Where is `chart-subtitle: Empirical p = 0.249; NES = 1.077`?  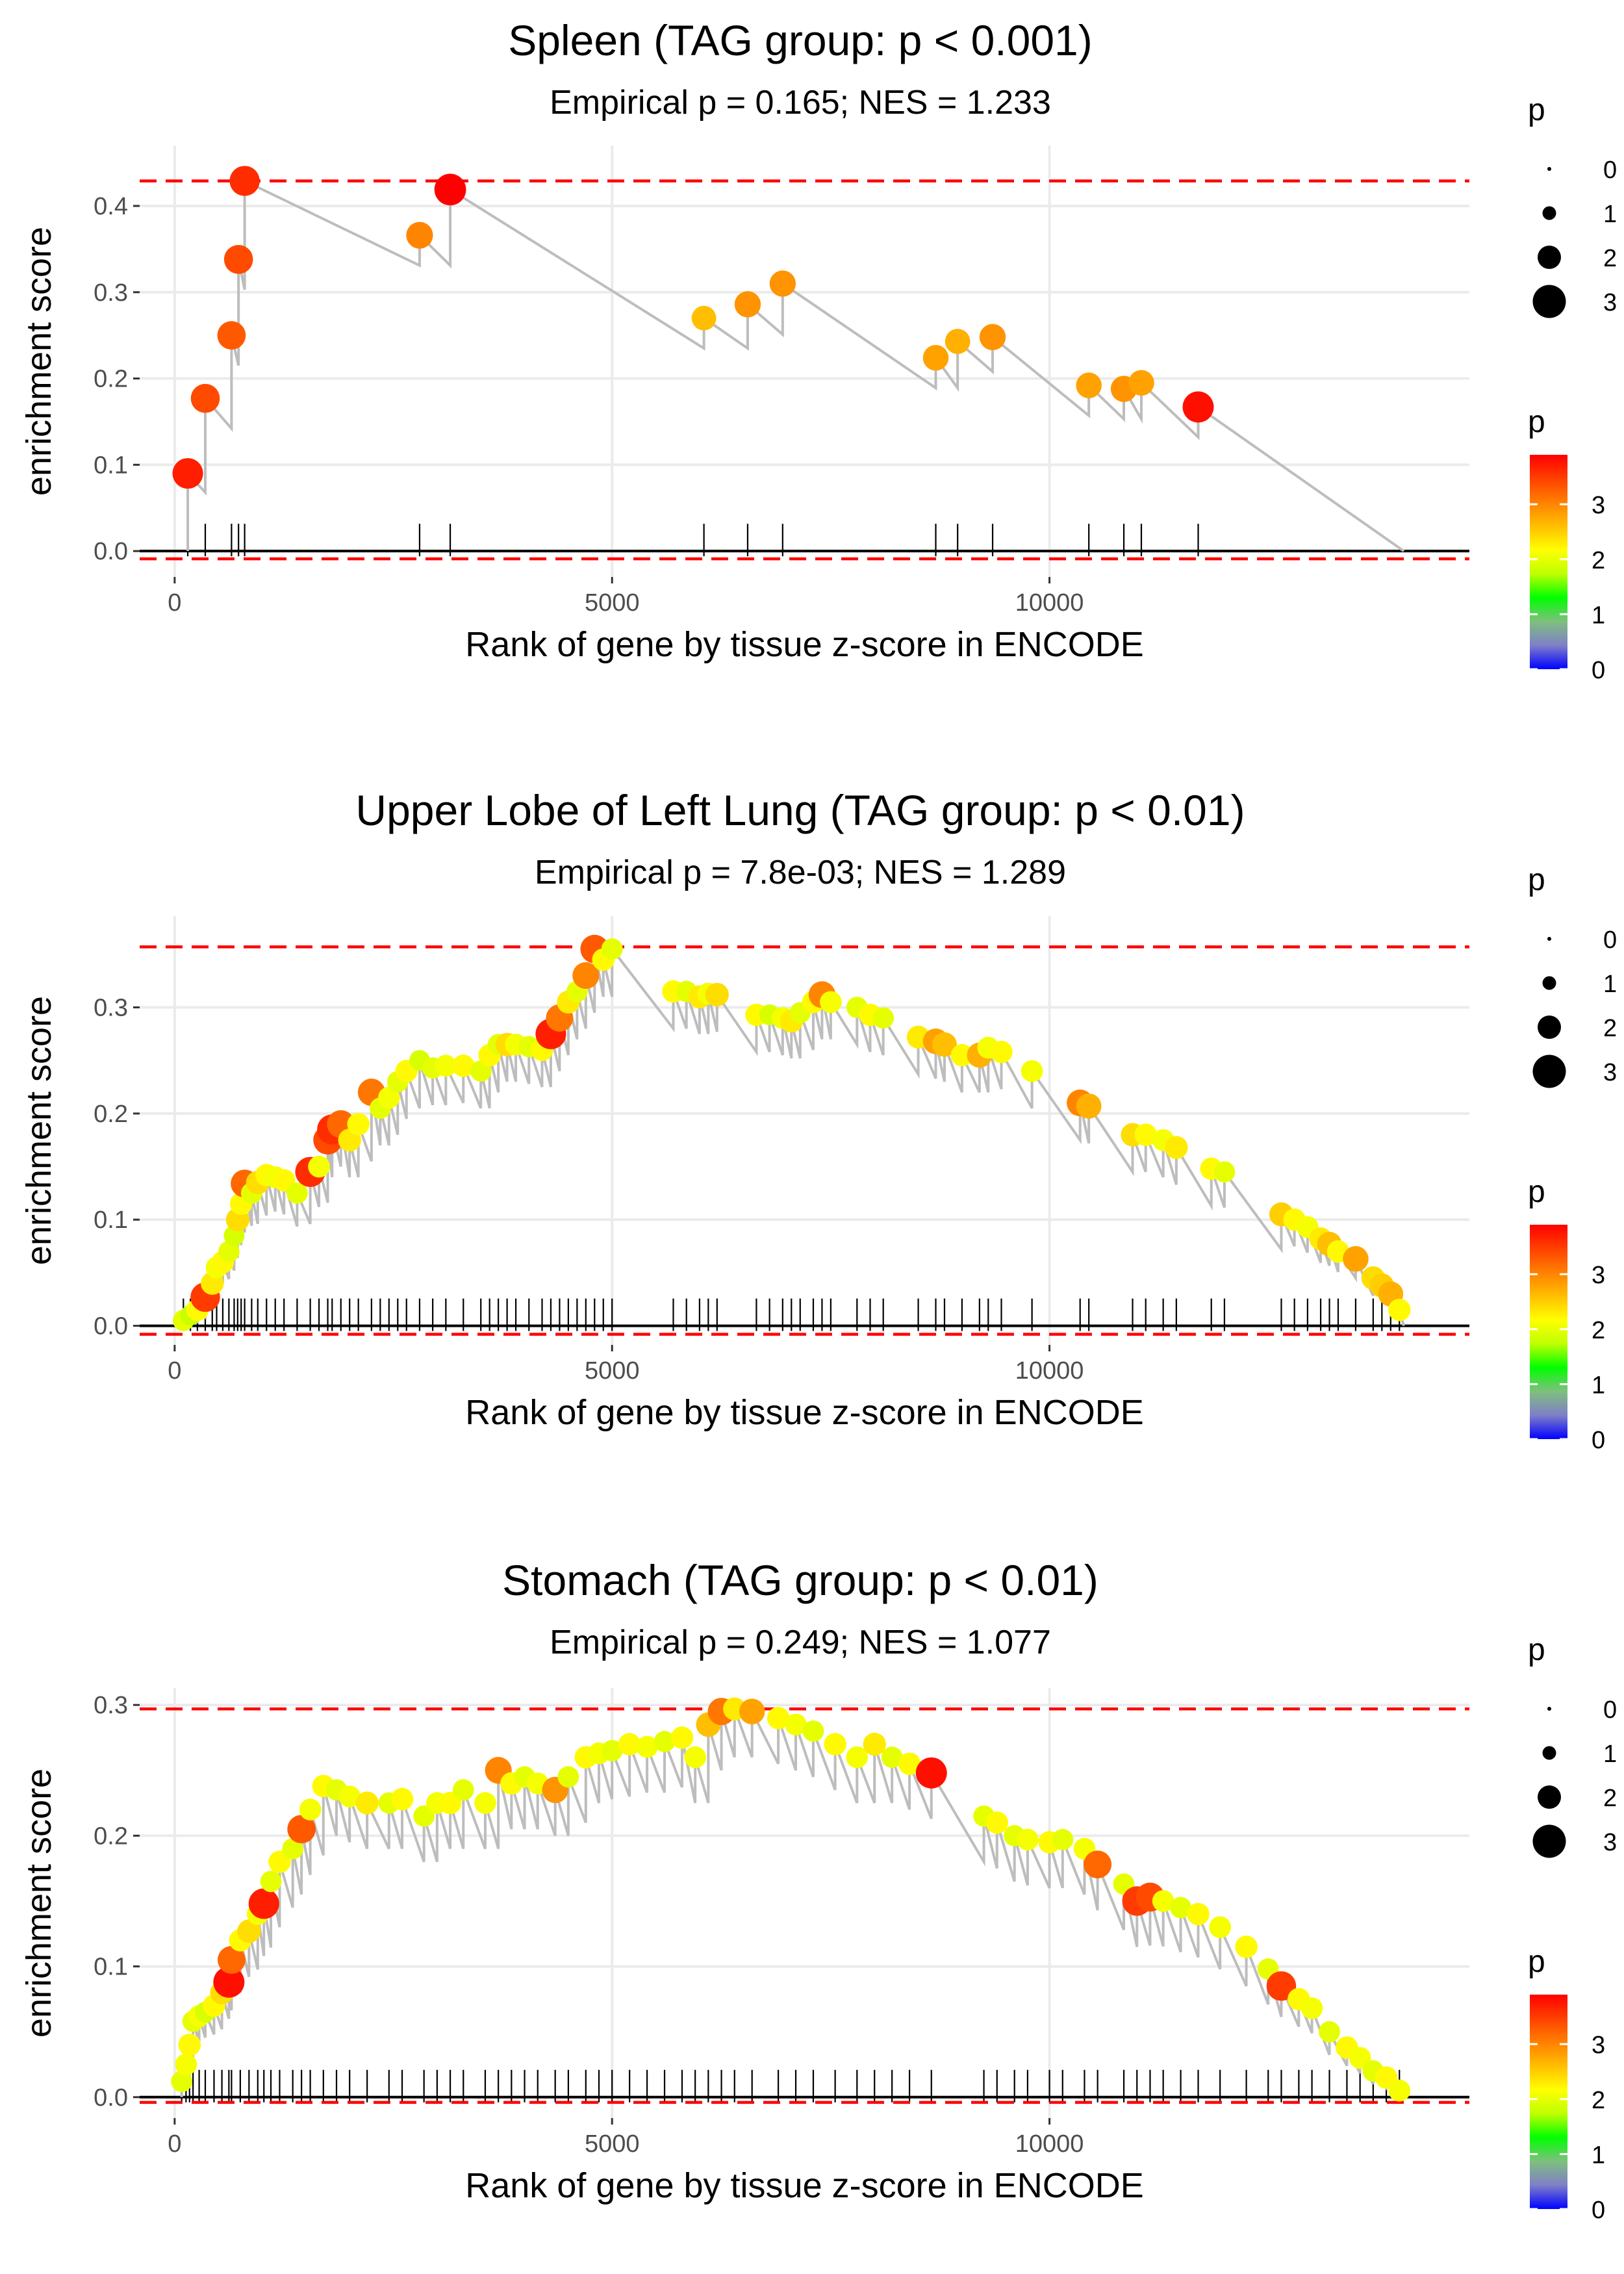
chart-subtitle: Empirical p = 0.249; NES = 1.077 is located at coordinates (800, 1642).